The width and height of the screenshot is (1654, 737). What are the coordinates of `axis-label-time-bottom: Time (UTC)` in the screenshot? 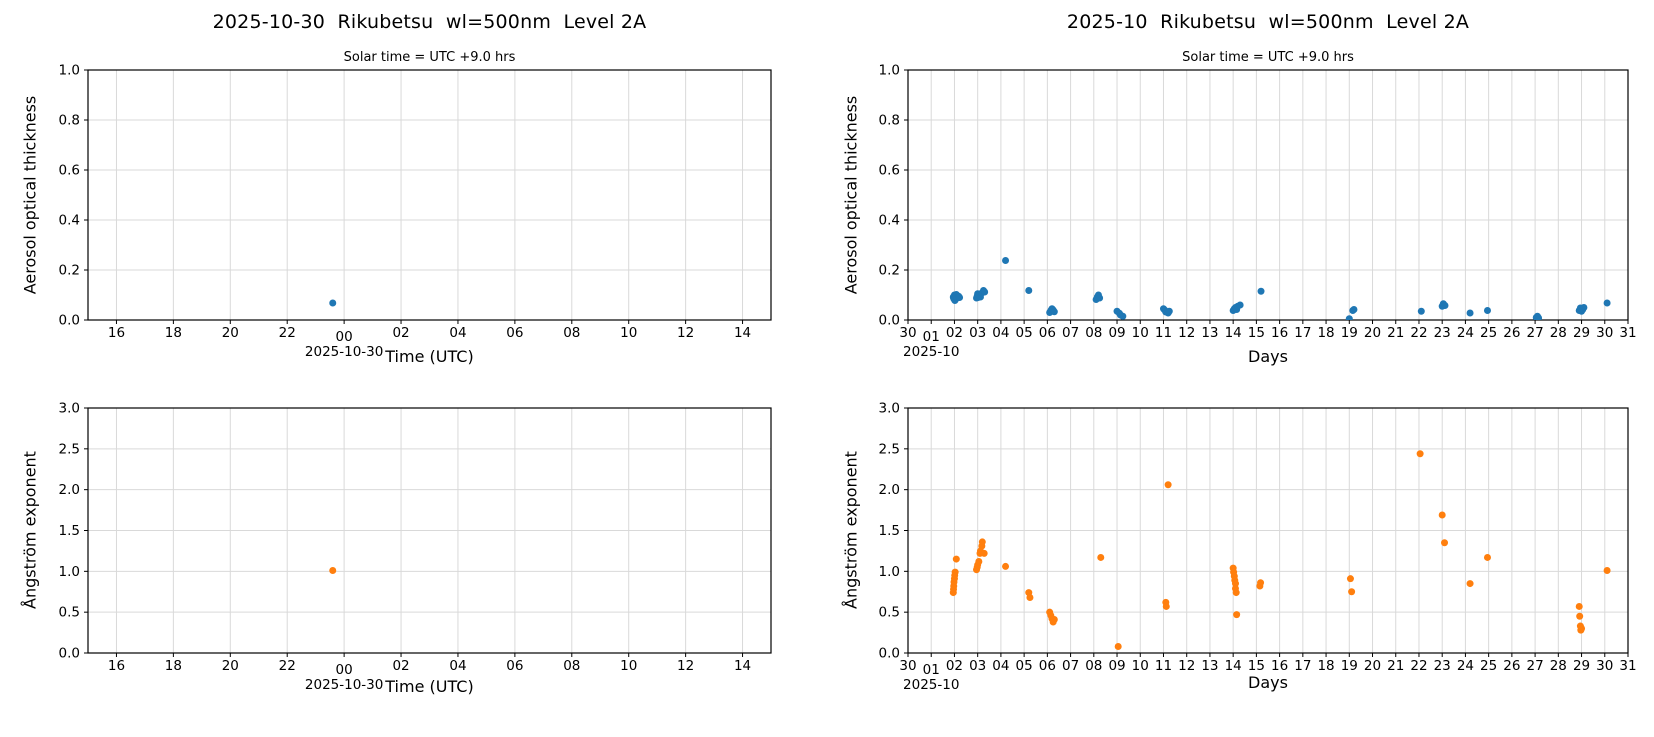 It's located at (429, 686).